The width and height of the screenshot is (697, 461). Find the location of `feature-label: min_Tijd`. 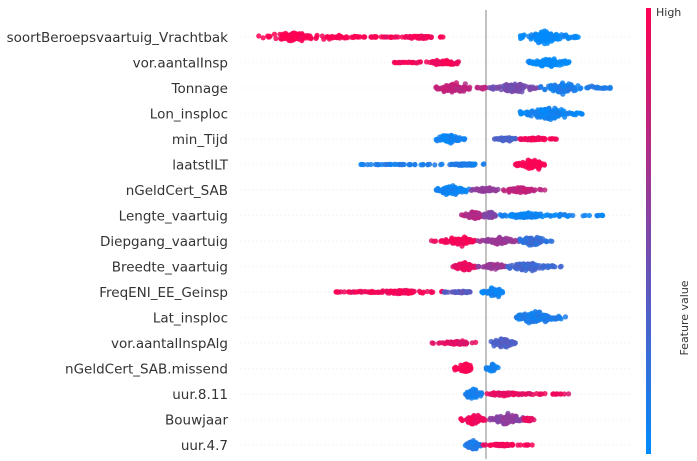

feature-label: min_Tijd is located at coordinates (200, 140).